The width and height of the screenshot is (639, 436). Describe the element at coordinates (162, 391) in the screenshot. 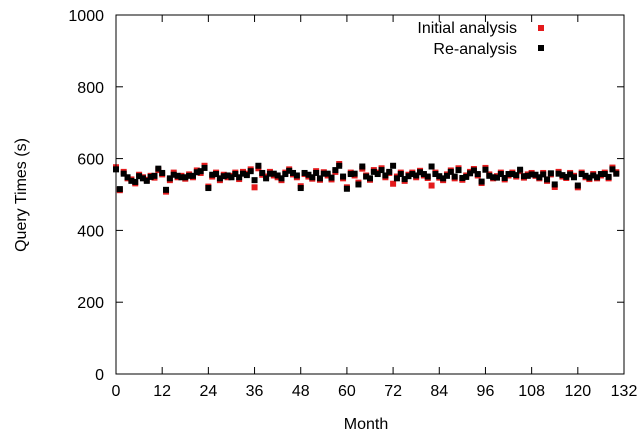

I see `x-tick-label: 12` at that location.